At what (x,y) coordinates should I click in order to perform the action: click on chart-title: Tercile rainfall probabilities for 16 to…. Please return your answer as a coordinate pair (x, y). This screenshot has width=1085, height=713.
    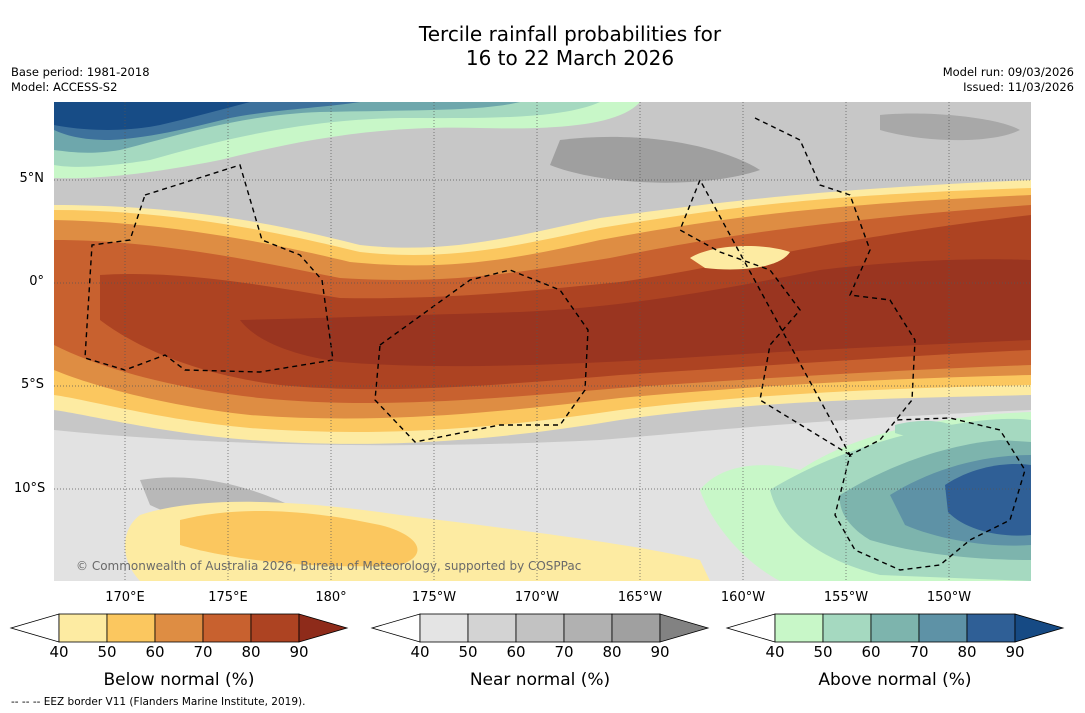
    Looking at the image, I should click on (542, 46).